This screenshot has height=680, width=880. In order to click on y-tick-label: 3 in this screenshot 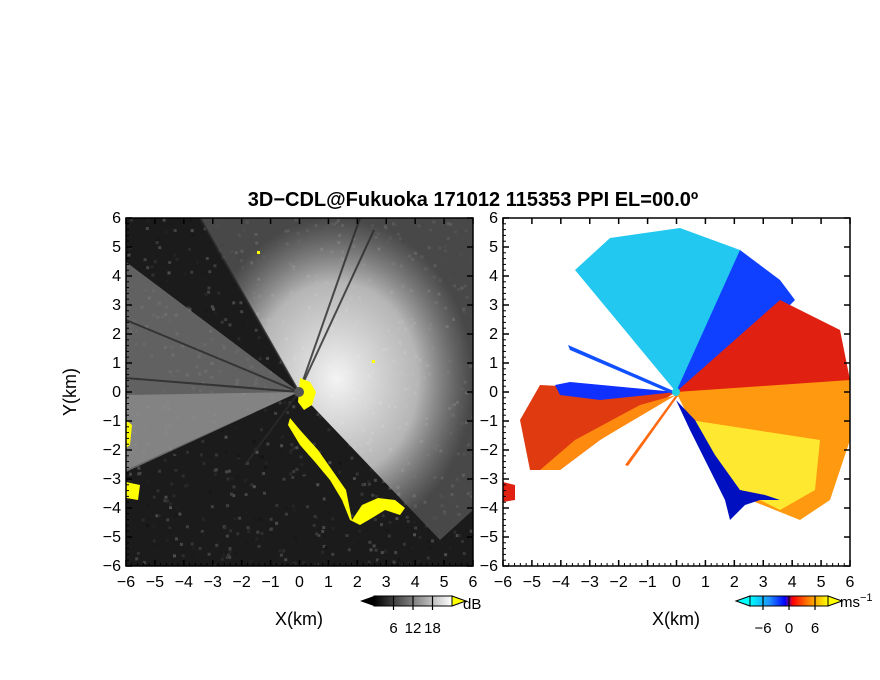, I will do `click(493, 305)`.